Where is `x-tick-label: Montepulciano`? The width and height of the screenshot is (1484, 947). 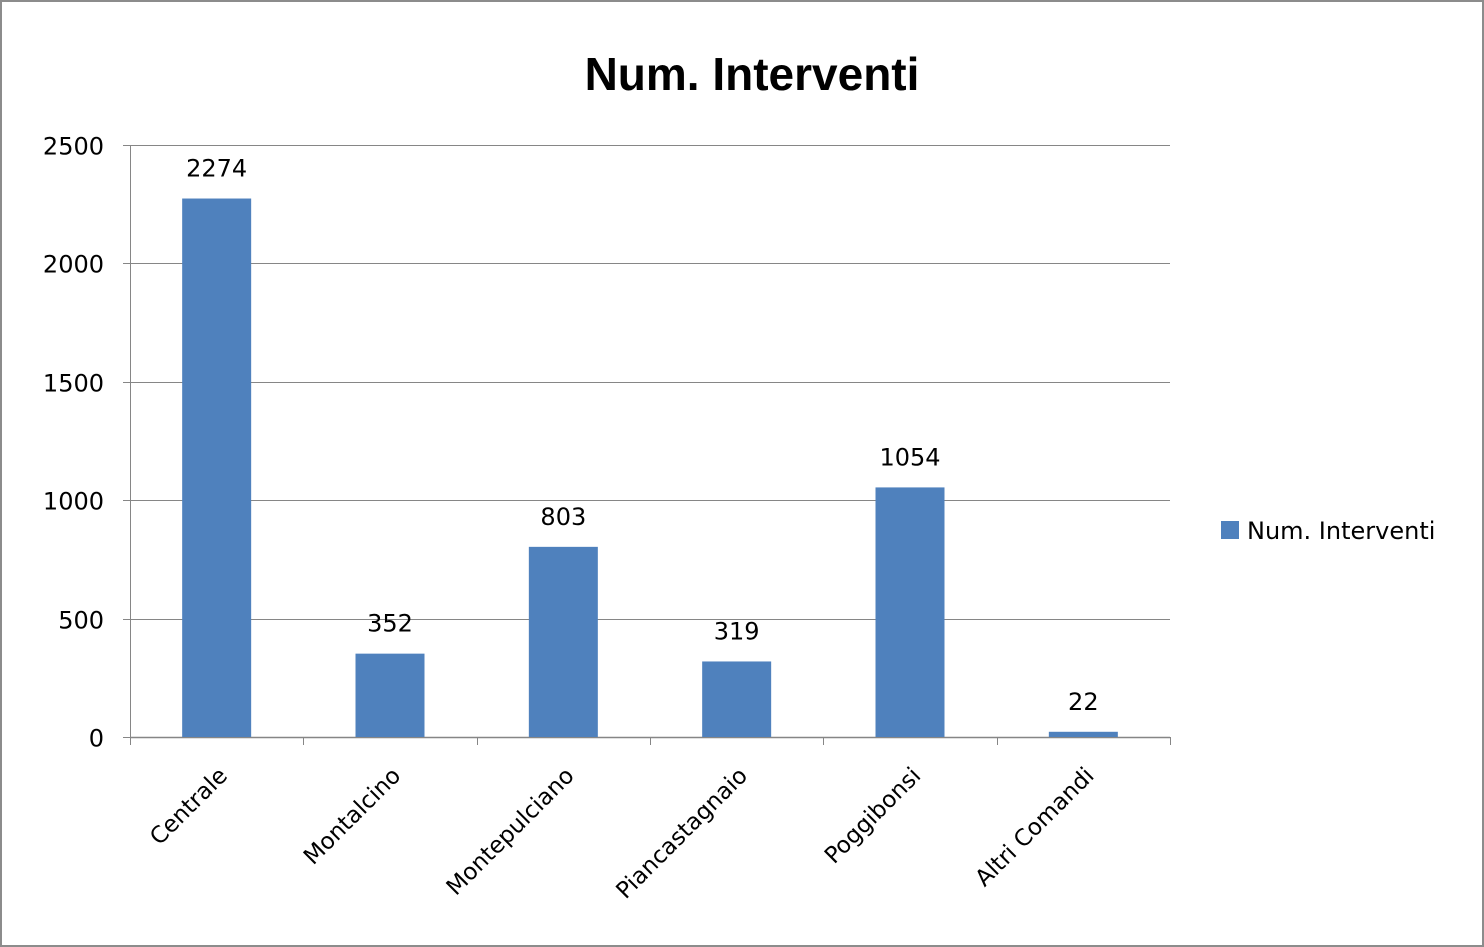
x-tick-label: Montepulciano is located at coordinates (511, 832).